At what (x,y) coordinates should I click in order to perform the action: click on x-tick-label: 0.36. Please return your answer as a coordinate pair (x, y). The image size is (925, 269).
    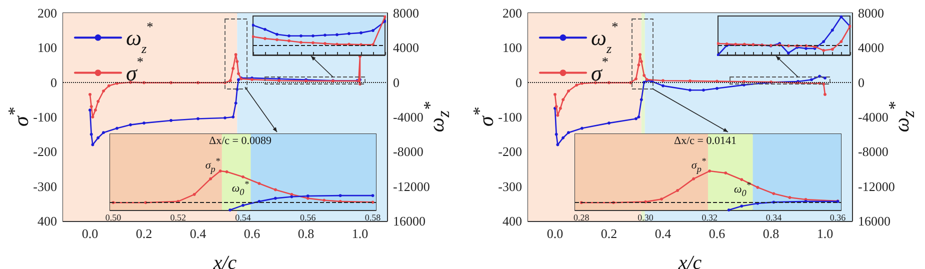
    Looking at the image, I should click on (838, 217).